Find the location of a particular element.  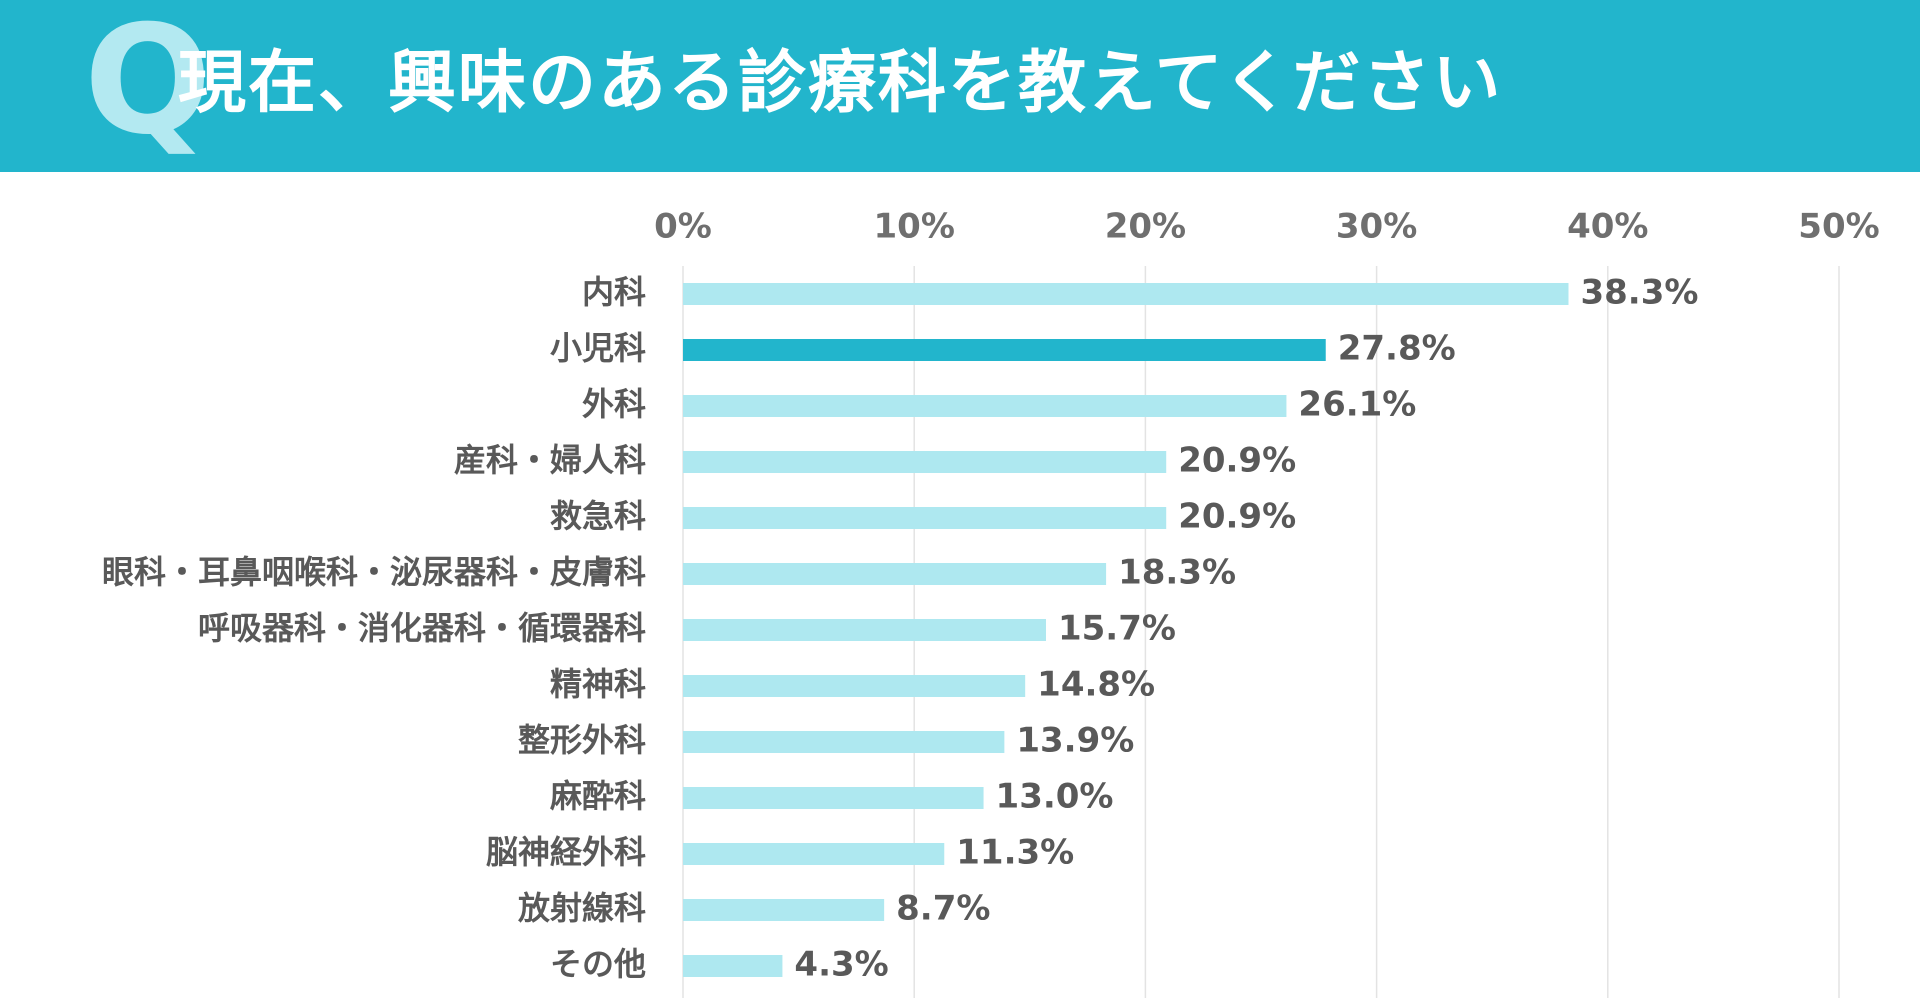

question-title: 現在、興味のある診療科を教えてください is located at coordinates (840, 83).